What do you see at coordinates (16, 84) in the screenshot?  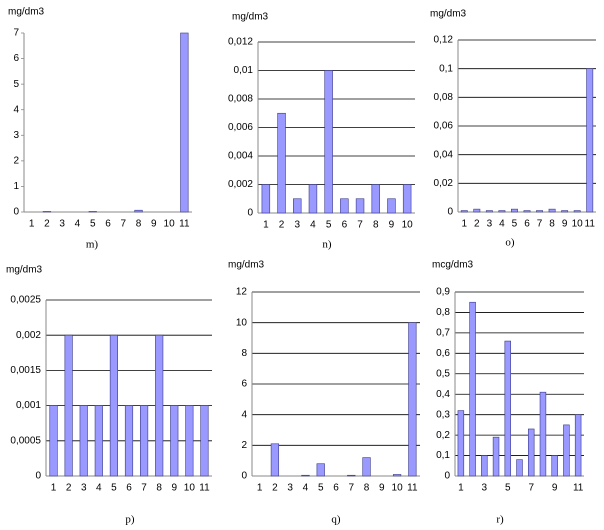 I see `y-tick-label: 5` at bounding box center [16, 84].